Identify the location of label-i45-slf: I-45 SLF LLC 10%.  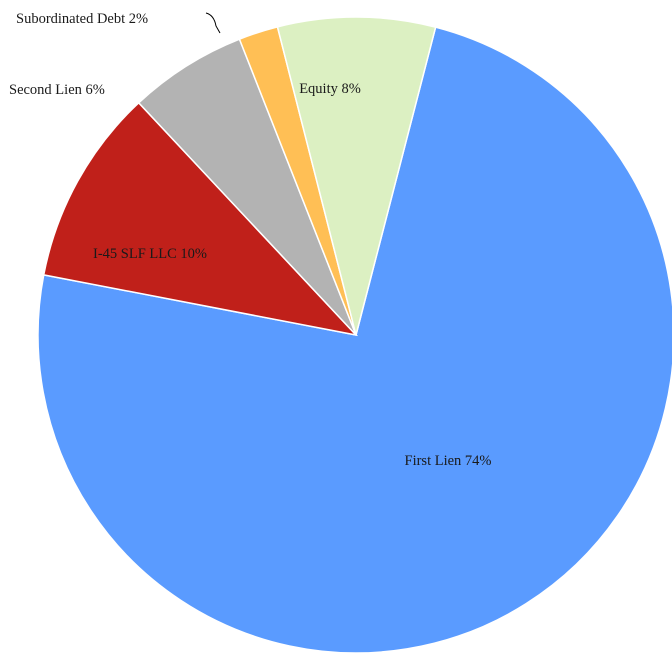
(150, 254).